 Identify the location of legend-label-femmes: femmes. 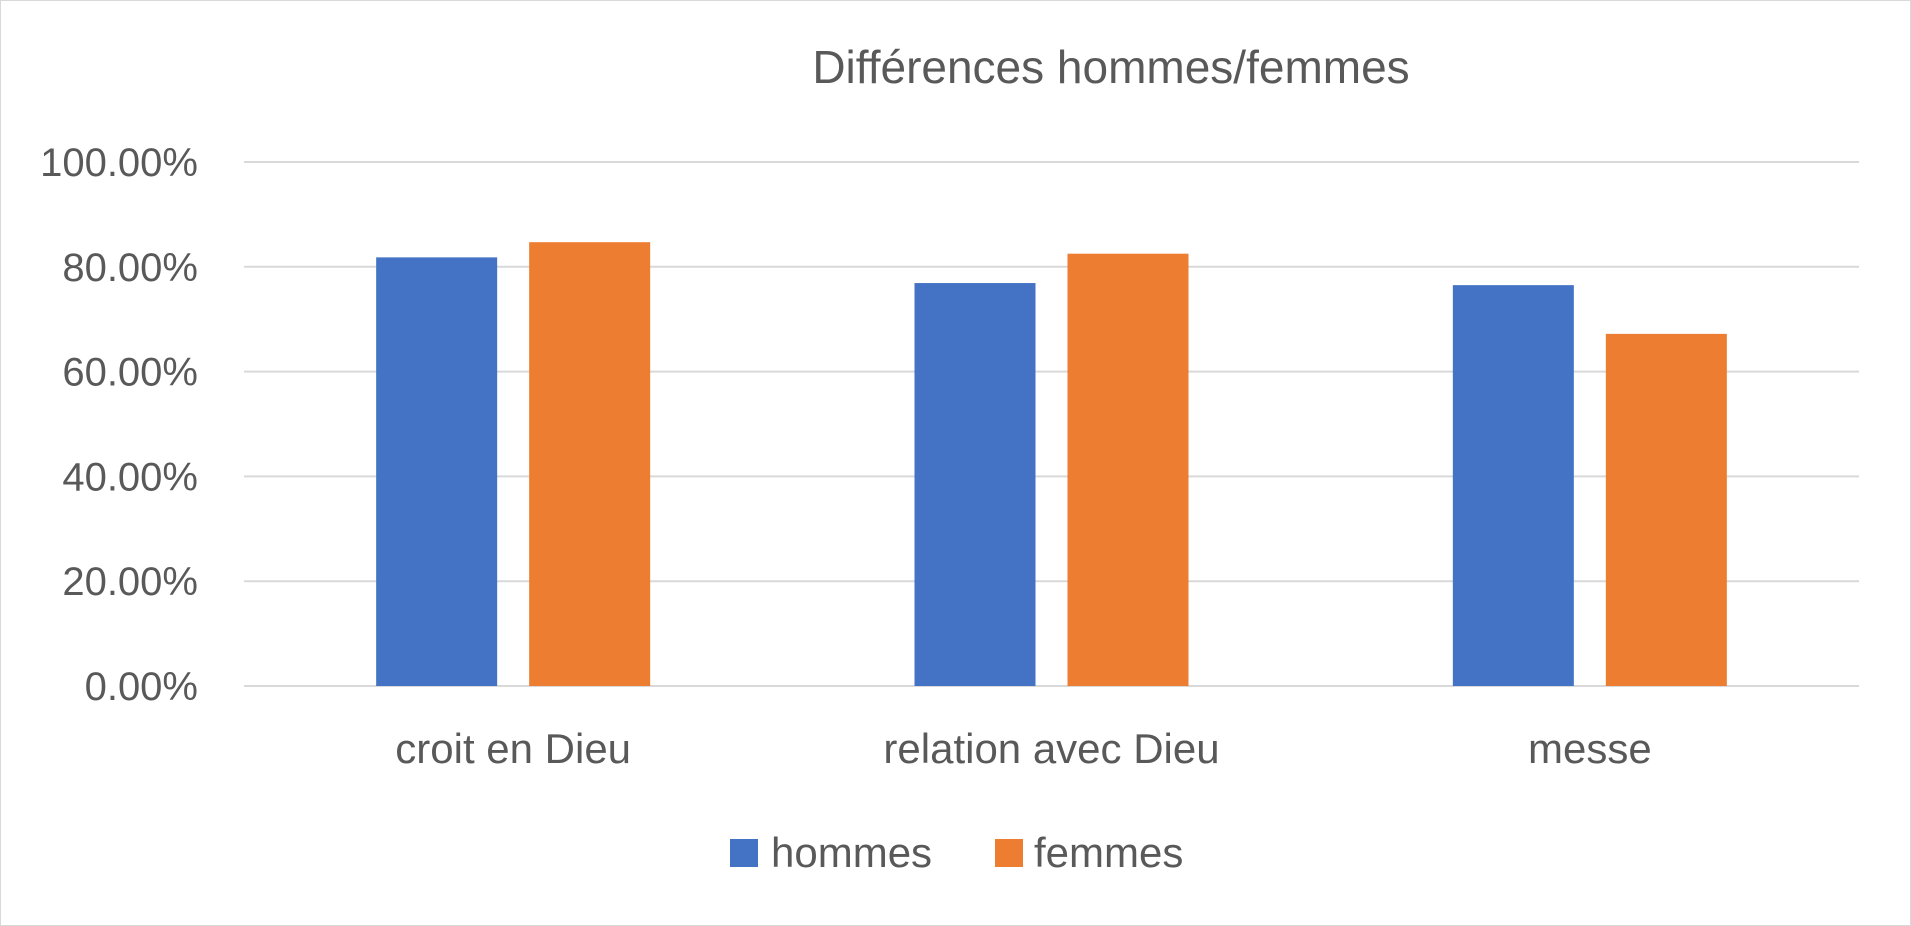
(1108, 852).